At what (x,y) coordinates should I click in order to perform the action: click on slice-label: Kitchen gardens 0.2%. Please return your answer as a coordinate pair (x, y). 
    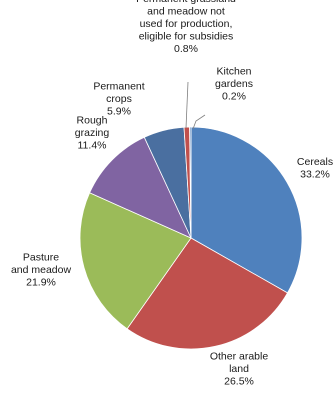
    Looking at the image, I should click on (234, 84).